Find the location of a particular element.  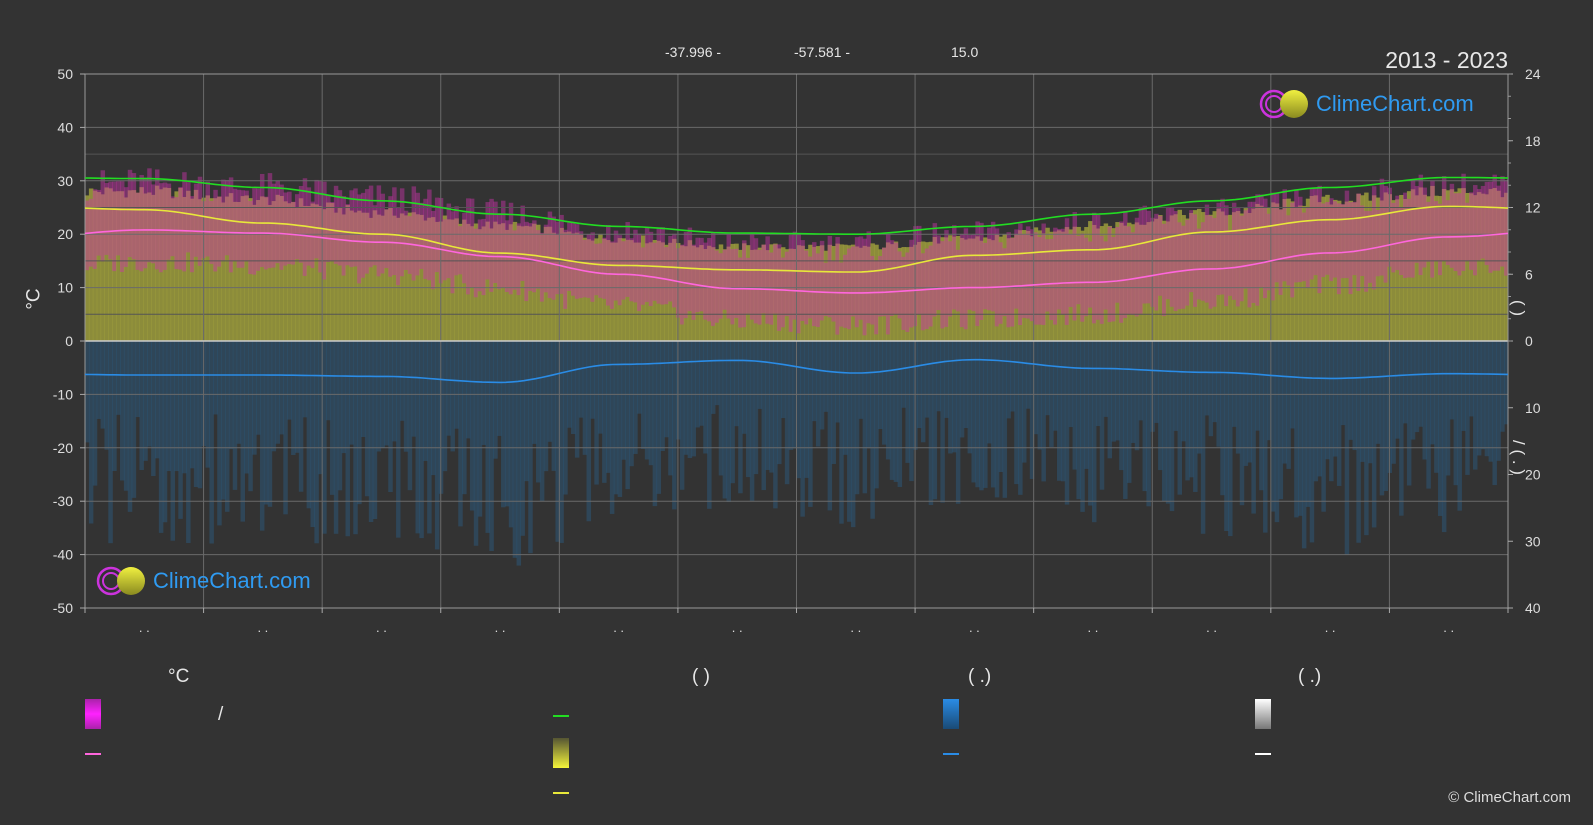

legend-temp-mean-line is located at coordinates (93, 754).